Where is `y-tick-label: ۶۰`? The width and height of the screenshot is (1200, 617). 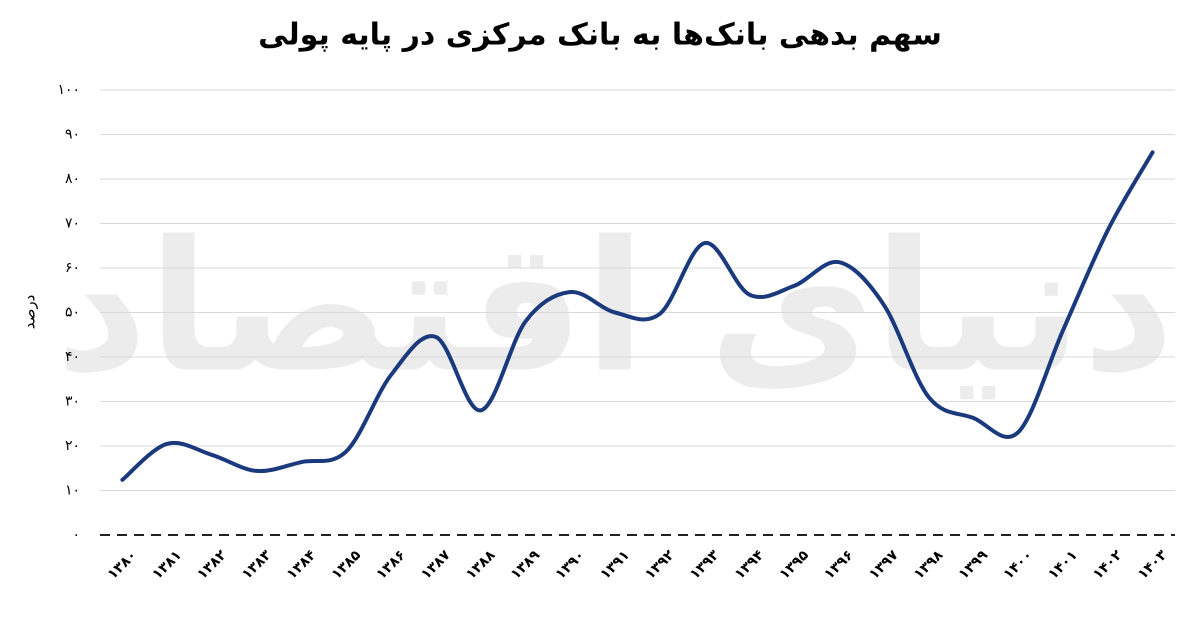
y-tick-label: ۶۰ is located at coordinates (72, 268).